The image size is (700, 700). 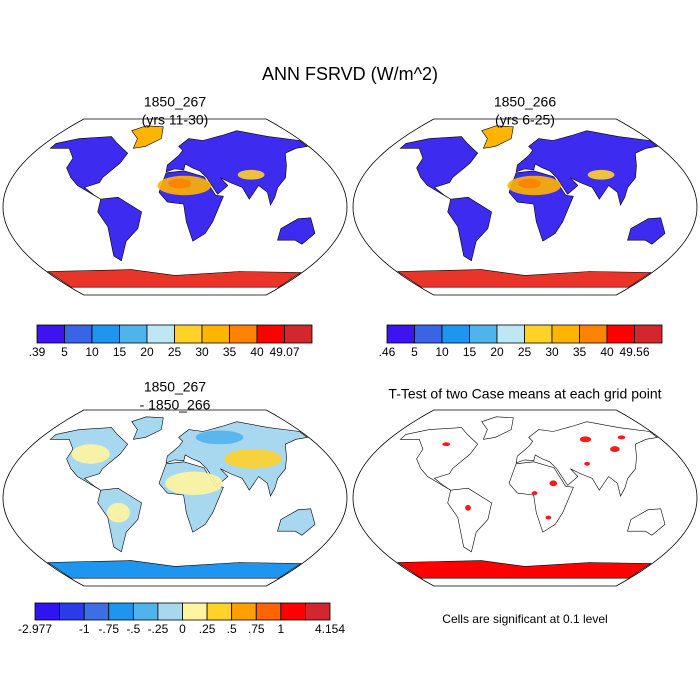 What do you see at coordinates (108, 629) in the screenshot?
I see `colorbar-label: -.75` at bounding box center [108, 629].